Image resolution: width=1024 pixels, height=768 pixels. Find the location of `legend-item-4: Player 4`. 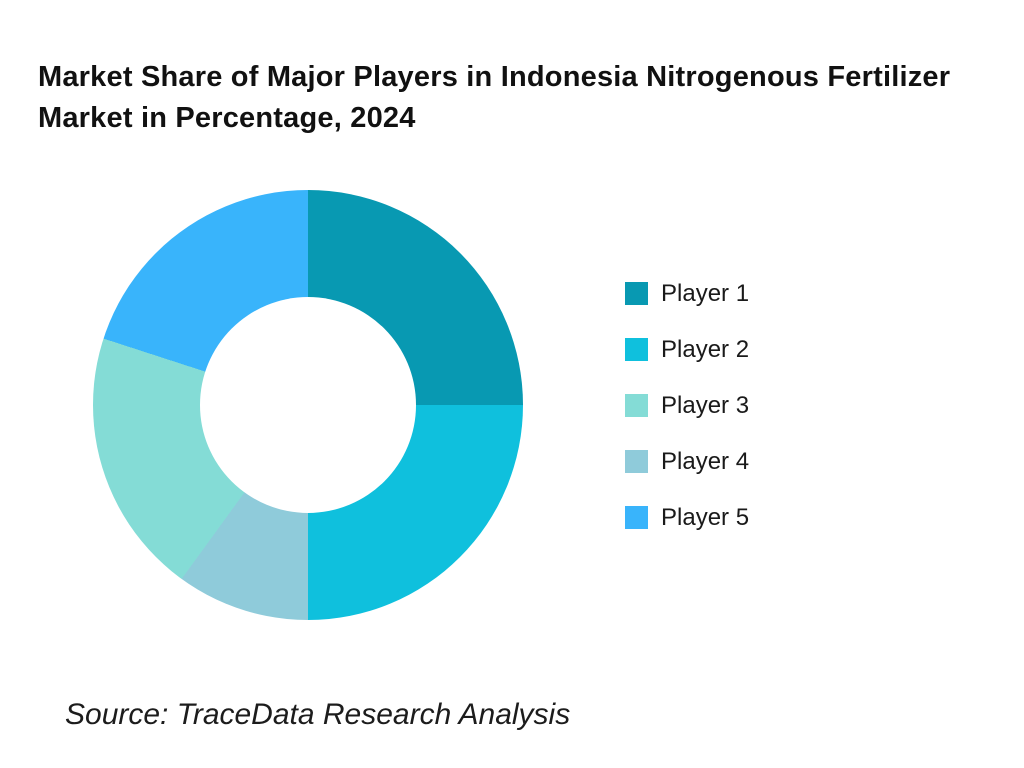

legend-item-4: Player 4 is located at coordinates (687, 461).